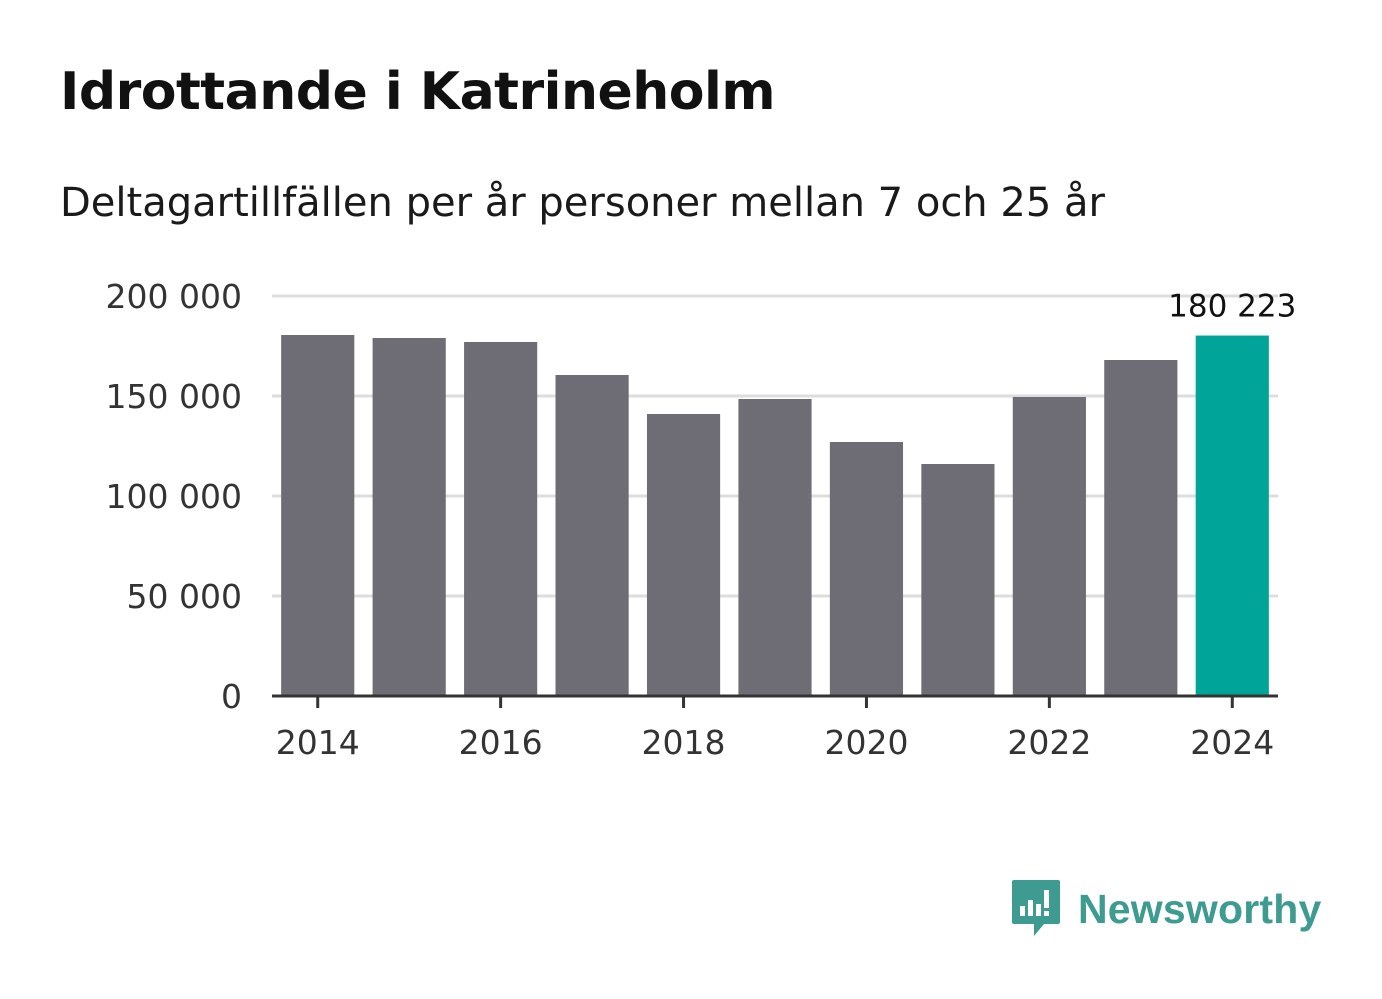 The height and width of the screenshot is (999, 1382). Describe the element at coordinates (1141, 528) in the screenshot. I see `bar-2023` at that location.